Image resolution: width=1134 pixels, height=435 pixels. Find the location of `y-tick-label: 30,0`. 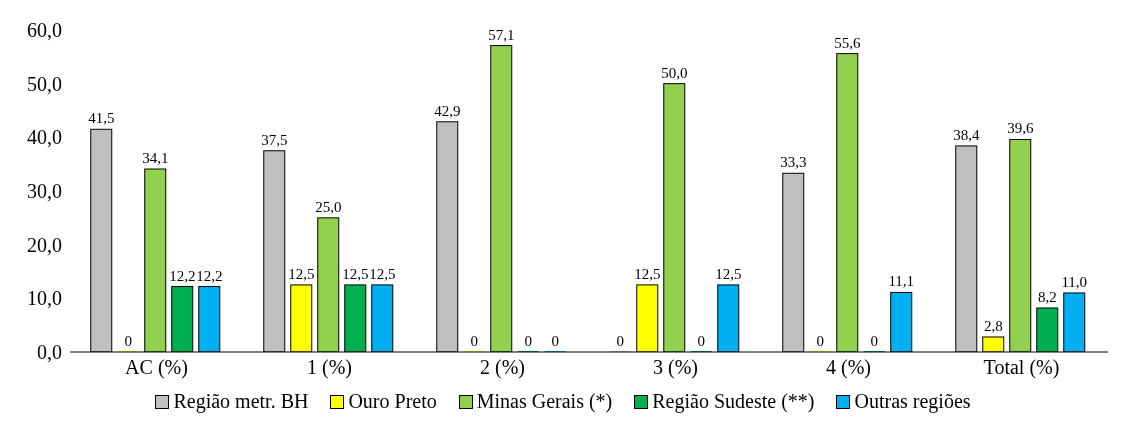

y-tick-label: 30,0 is located at coordinates (44, 191).